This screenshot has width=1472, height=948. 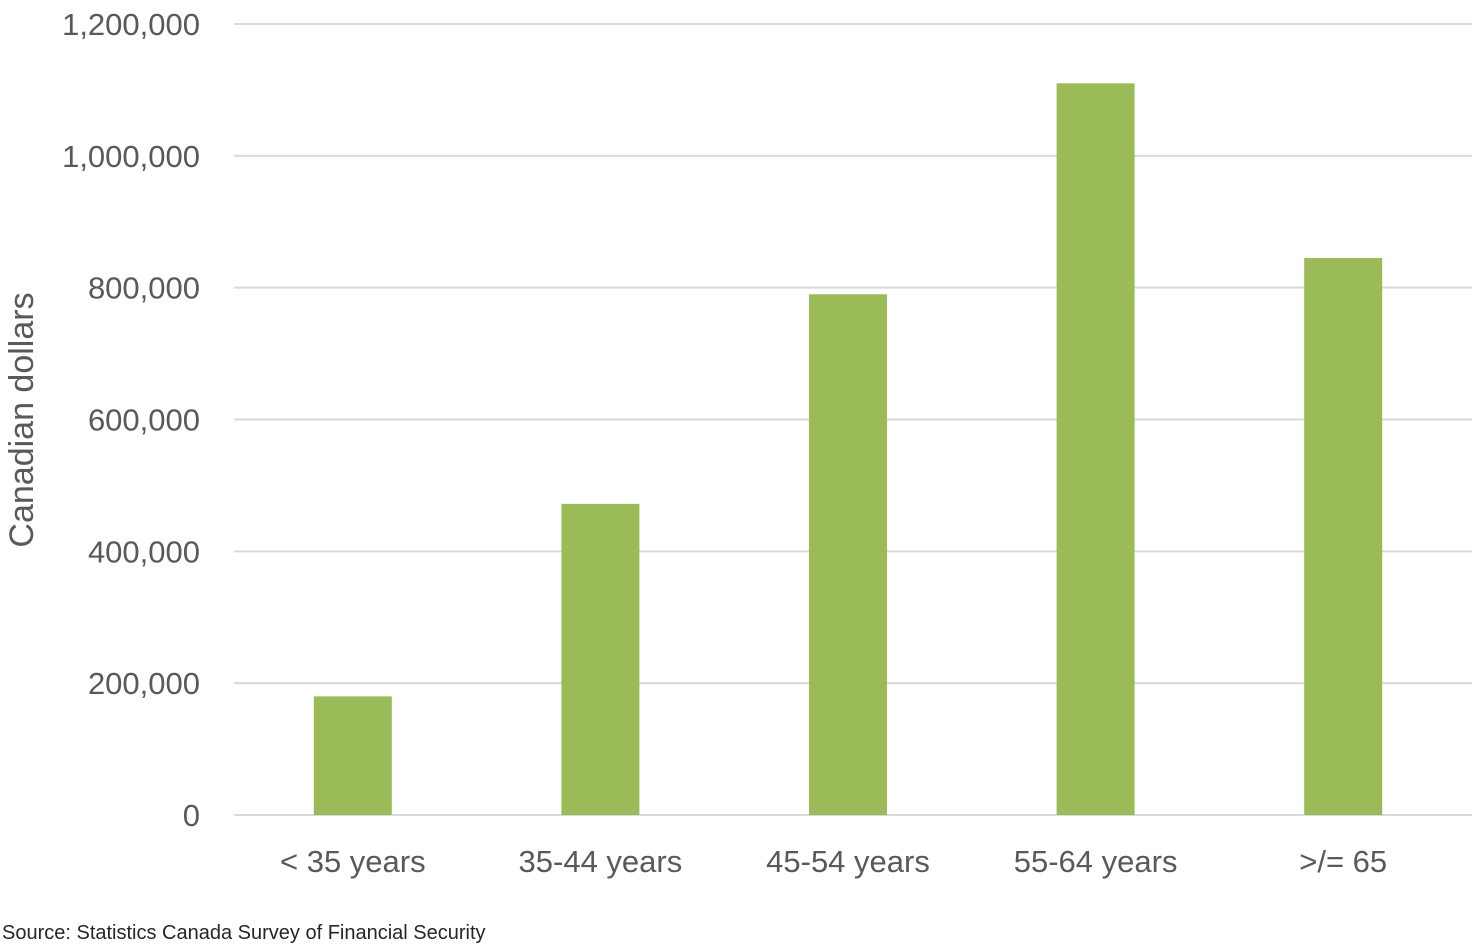 I want to click on y-axis-title: Canadian dollars, so click(x=22, y=419).